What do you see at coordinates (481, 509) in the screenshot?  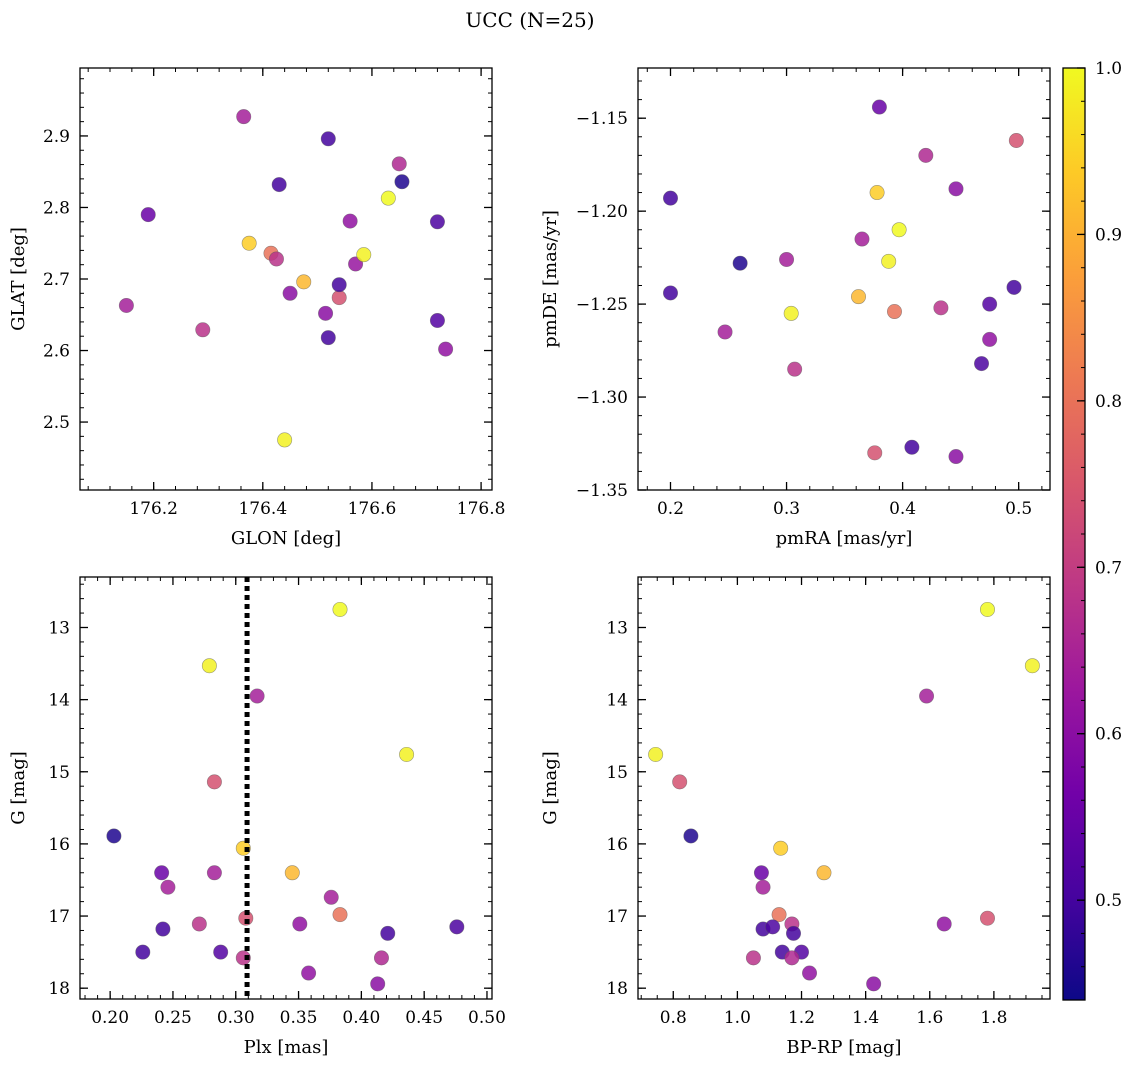 I see `x-tick-label: 176.8` at bounding box center [481, 509].